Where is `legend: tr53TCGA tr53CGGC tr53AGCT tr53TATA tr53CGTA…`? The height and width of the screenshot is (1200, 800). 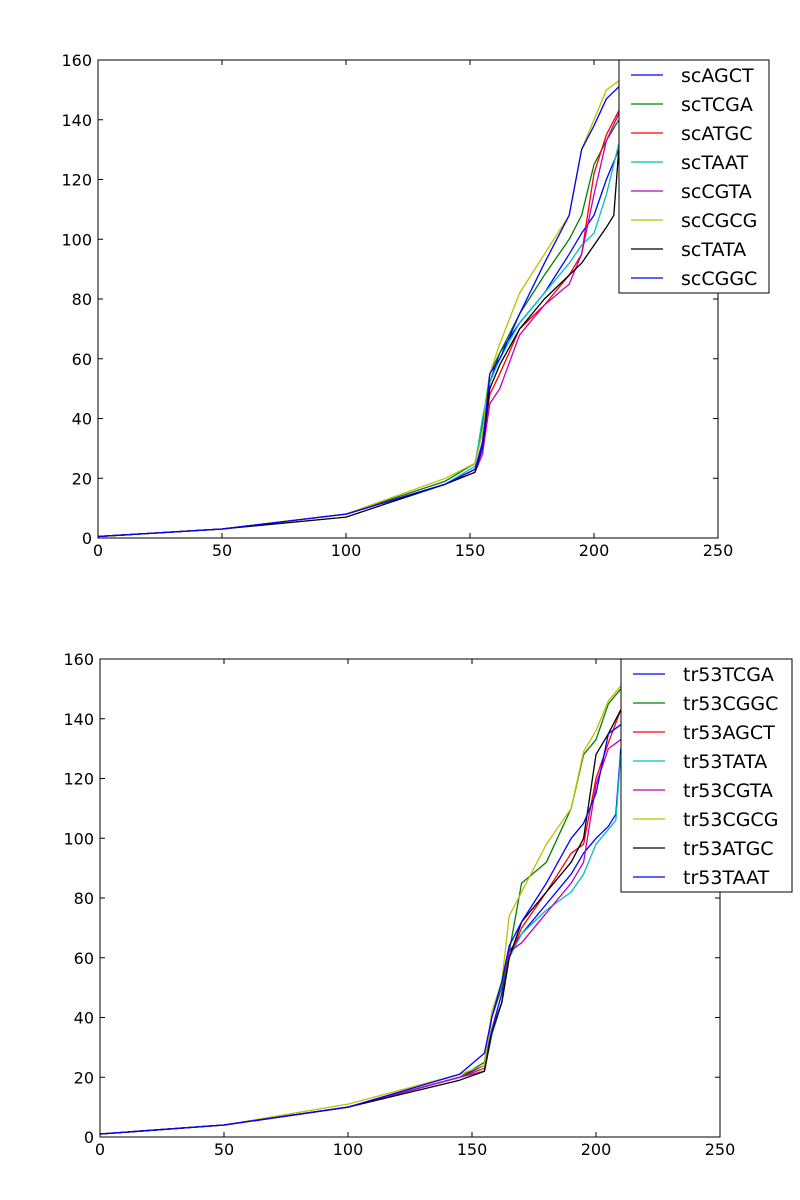
legend: tr53TCGA tr53CGGC tr53AGCT tr53TATA tr53CGTA… is located at coordinates (706, 775).